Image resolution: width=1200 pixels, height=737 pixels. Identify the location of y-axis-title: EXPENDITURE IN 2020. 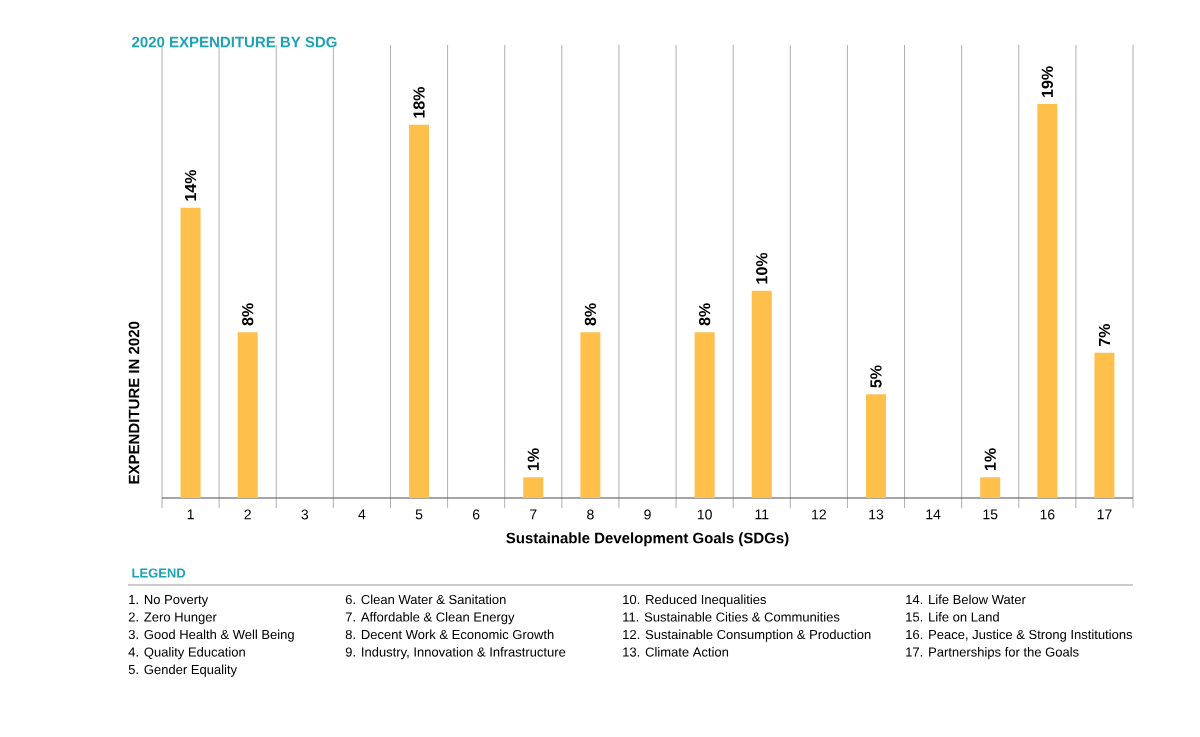
(134, 402).